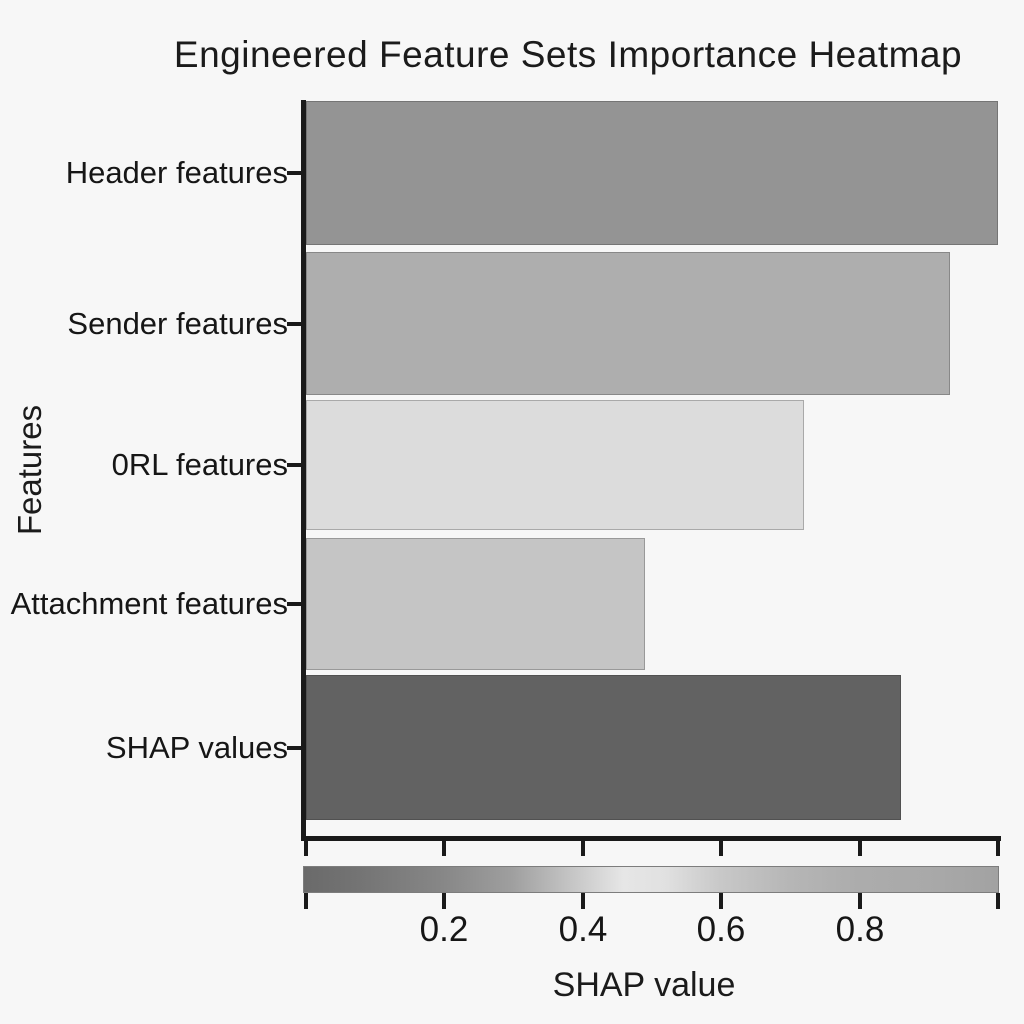 Image resolution: width=1024 pixels, height=1024 pixels. I want to click on x-tick-0.4, so click(583, 848).